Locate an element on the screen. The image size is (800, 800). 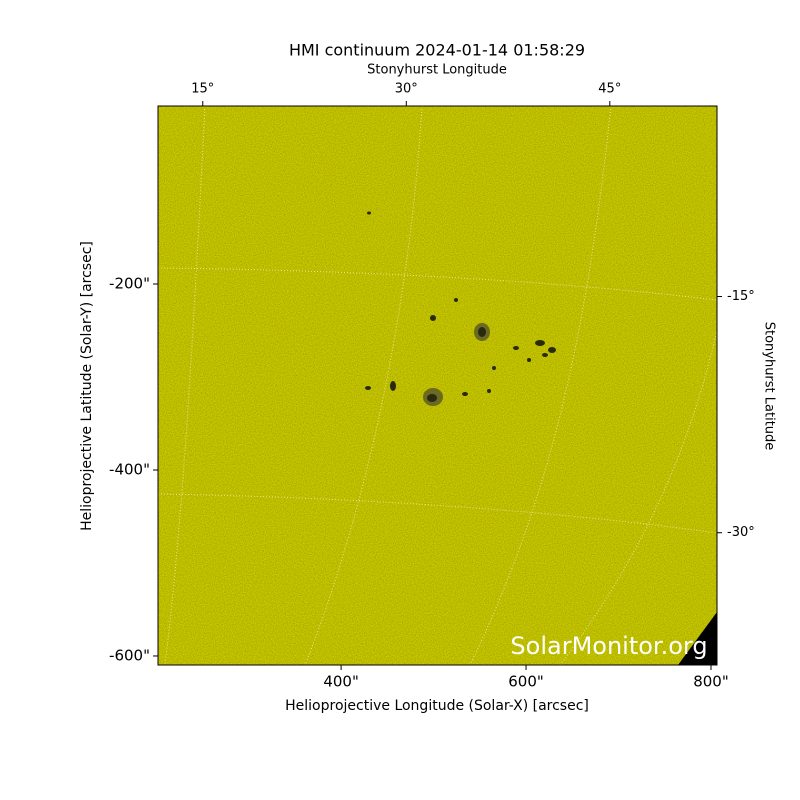
x-tick-label: 600" is located at coordinates (526, 682).